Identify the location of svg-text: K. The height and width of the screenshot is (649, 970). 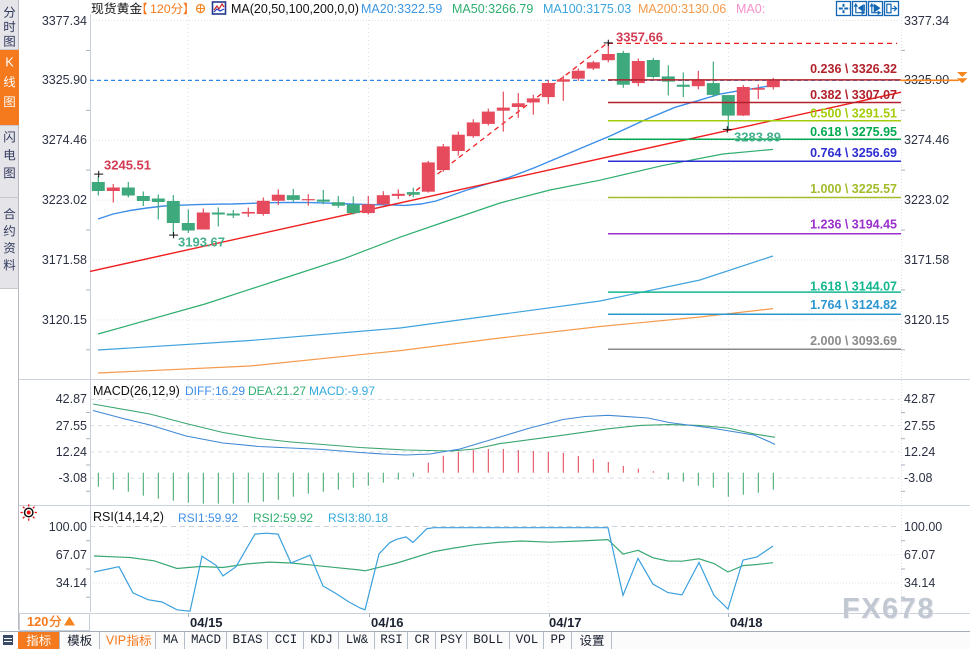
(9, 63).